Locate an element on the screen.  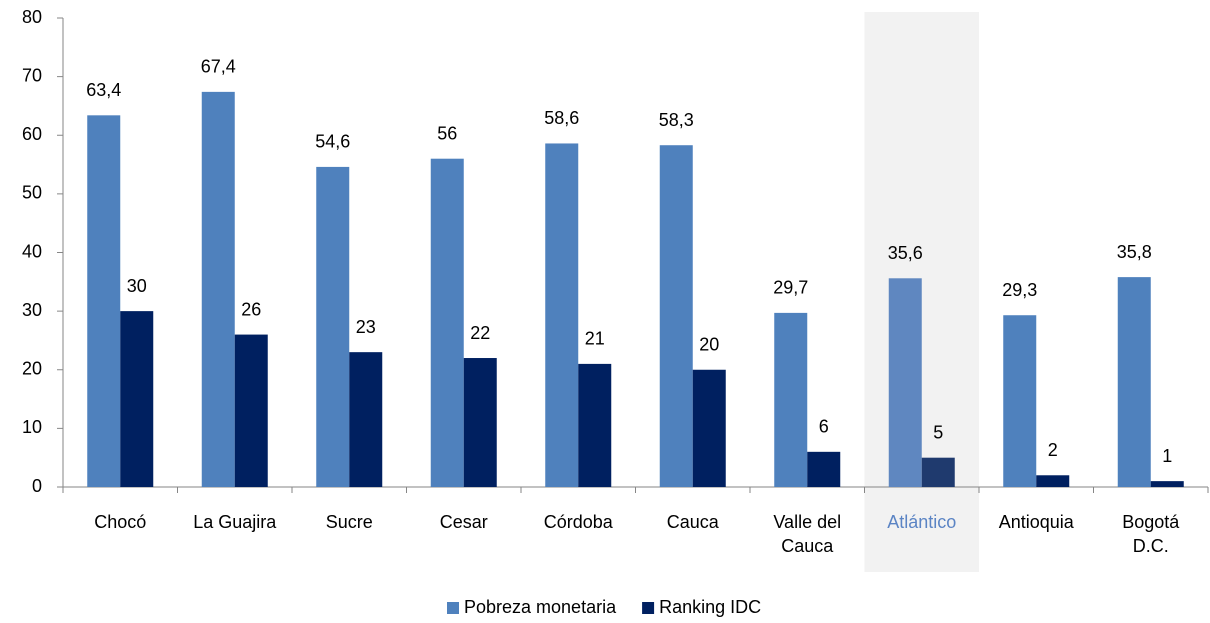
data-label: 35,6 is located at coordinates (905, 253).